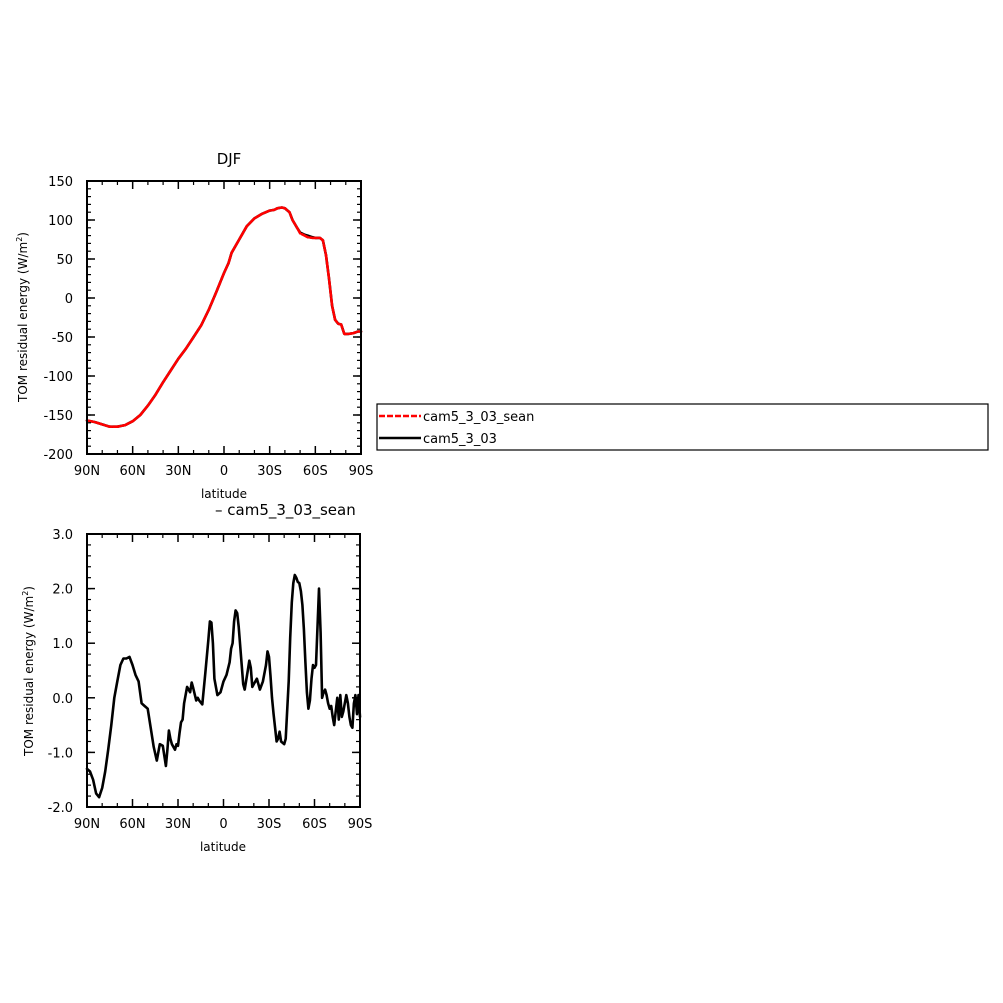 The width and height of the screenshot is (1003, 1003). I want to click on bottom-chart-x-tick-label: 30N, so click(178, 824).